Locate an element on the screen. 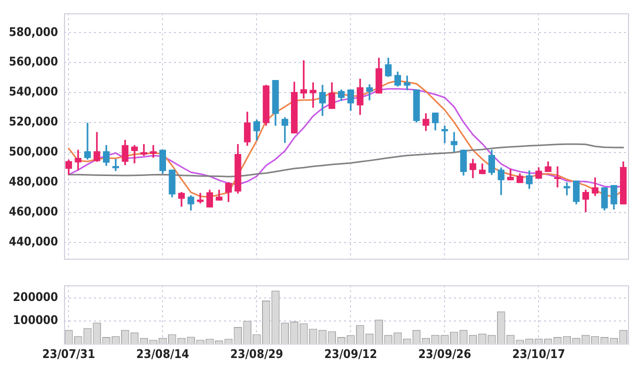 The image size is (638, 366). x-tick-label: 23/07/31 is located at coordinates (69, 353).